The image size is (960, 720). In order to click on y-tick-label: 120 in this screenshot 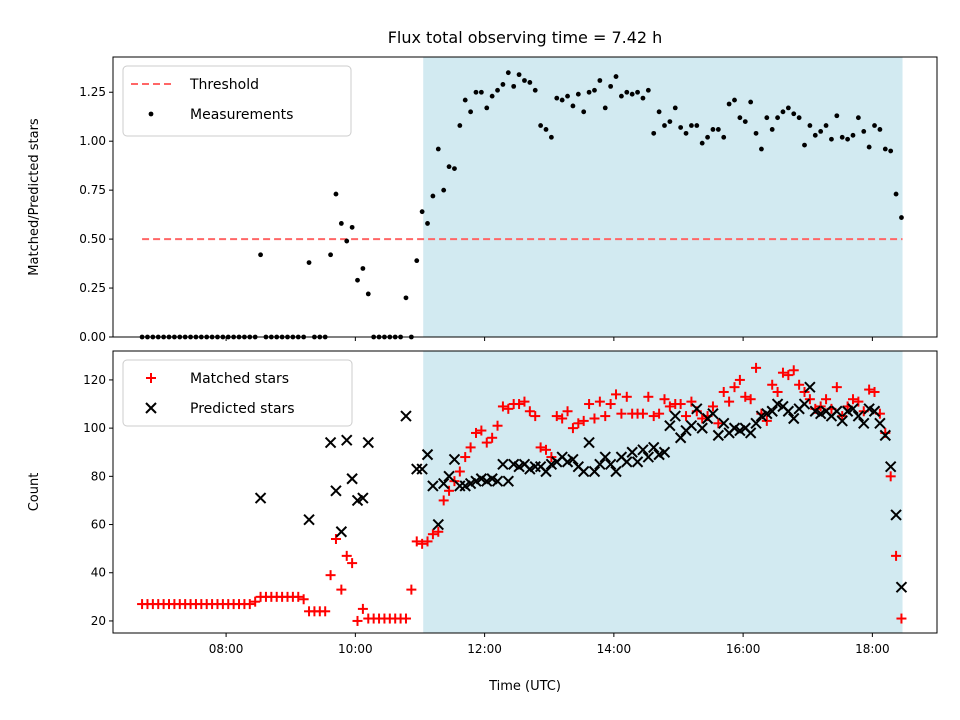, I will do `click(94, 380)`.